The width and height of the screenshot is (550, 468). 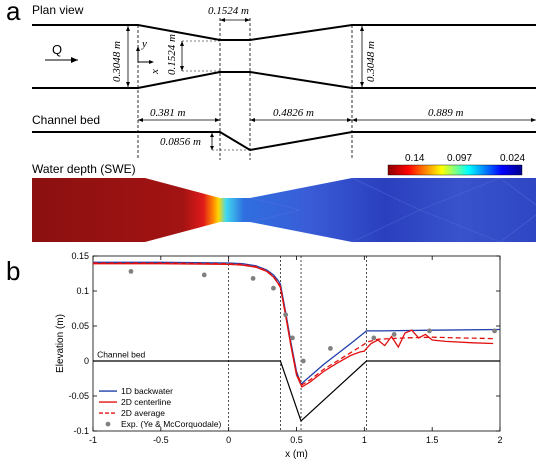 I want to click on channel-bed-annotation: Channel bed, so click(x=121, y=355).